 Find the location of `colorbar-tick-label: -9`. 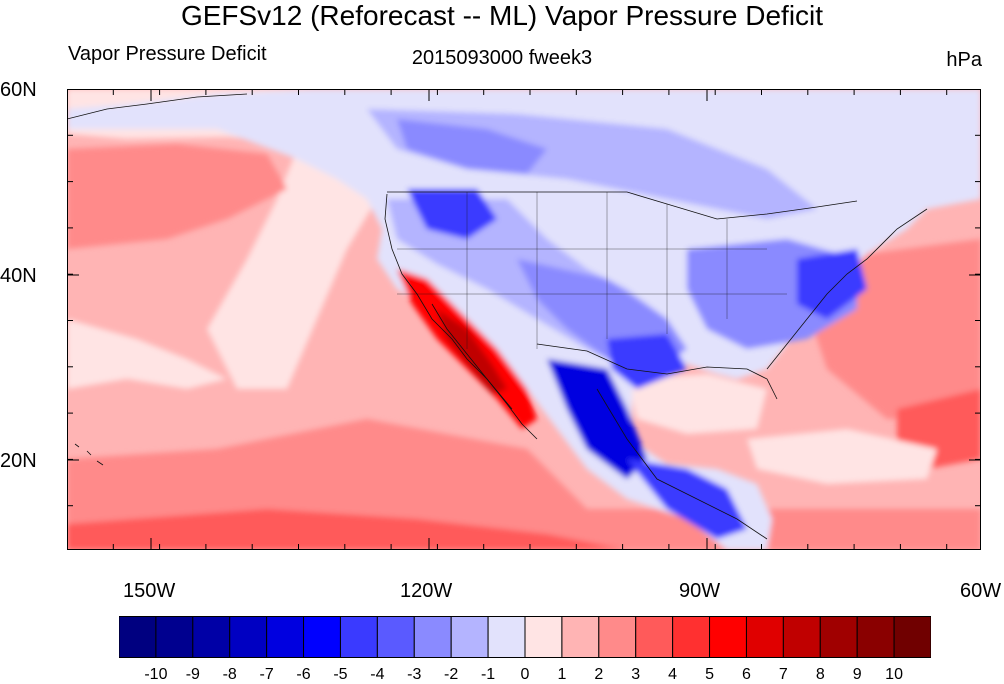

colorbar-tick-label: -9 is located at coordinates (192, 674).